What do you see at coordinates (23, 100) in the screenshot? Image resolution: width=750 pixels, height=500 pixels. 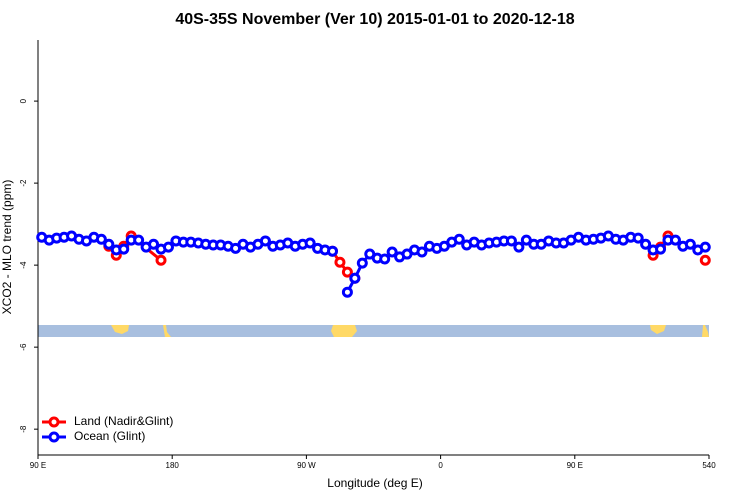 I see `y-tick-label: 0` at bounding box center [23, 100].